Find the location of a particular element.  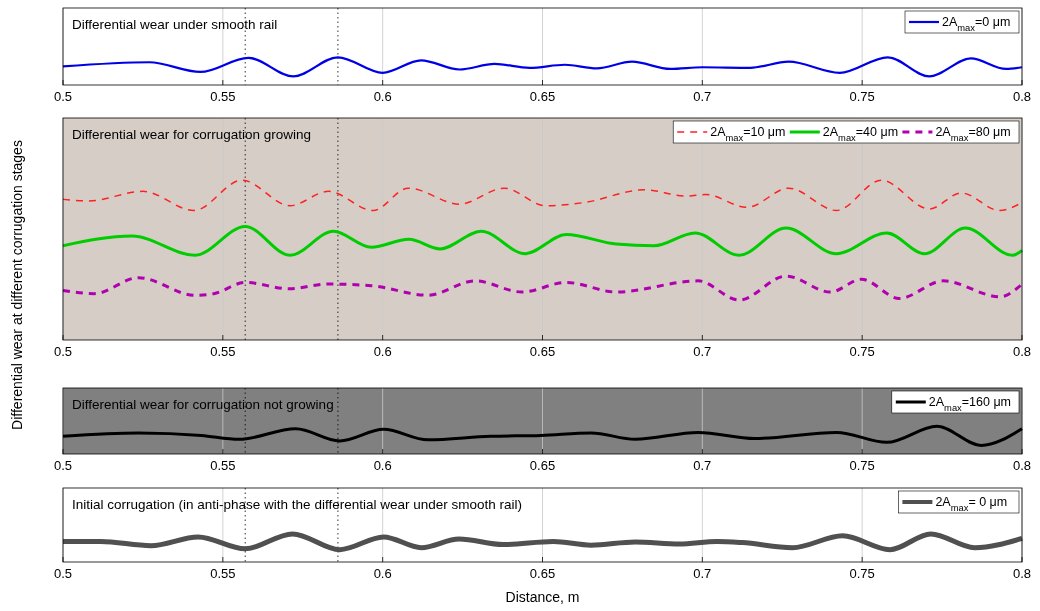

legend-label: 2A$_{max}$=160 μm is located at coordinates (970, 404).